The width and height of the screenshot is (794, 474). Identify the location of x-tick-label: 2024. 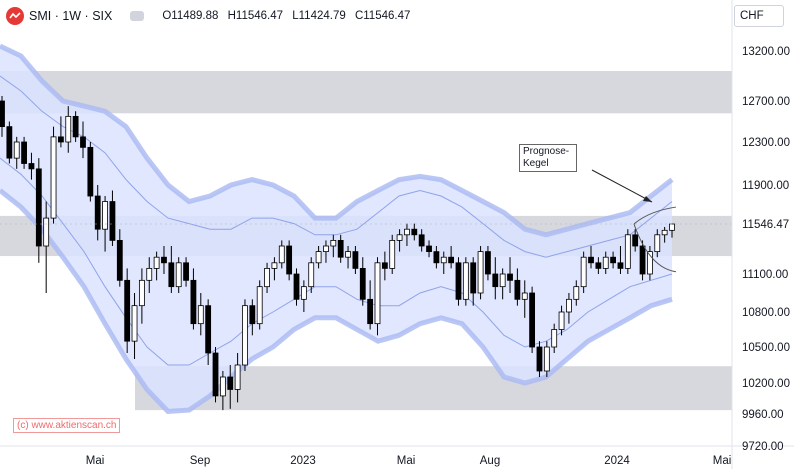
(617, 461).